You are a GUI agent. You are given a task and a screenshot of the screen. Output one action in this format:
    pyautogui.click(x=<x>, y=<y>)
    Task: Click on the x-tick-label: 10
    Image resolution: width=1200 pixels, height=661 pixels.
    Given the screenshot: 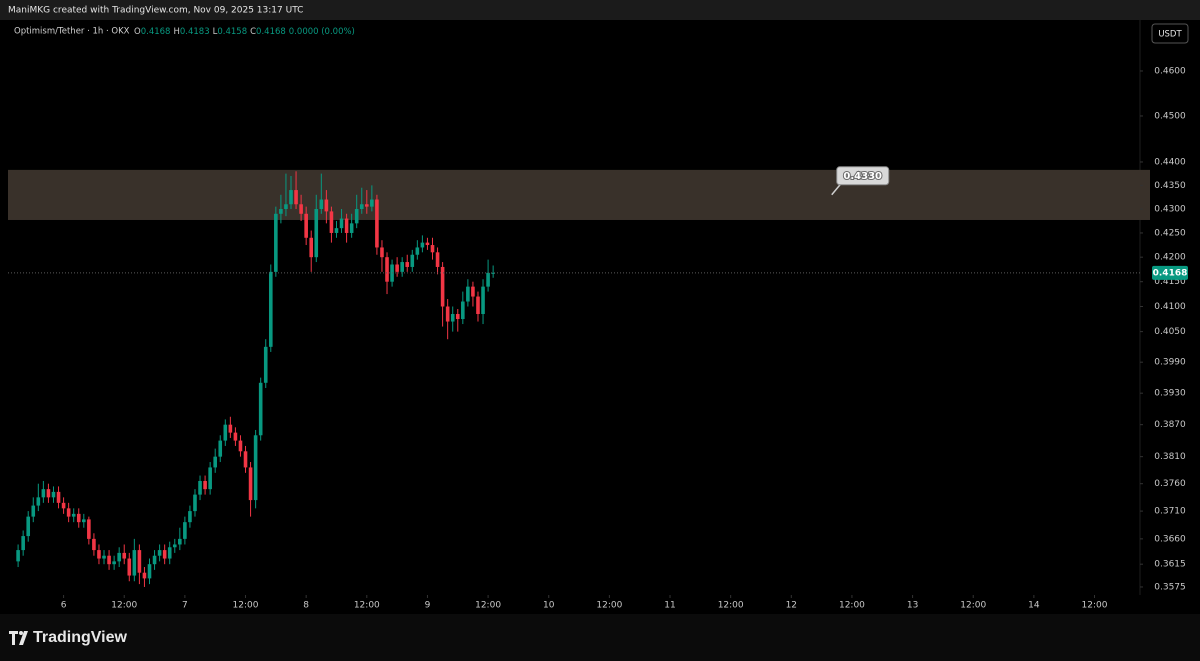 What is the action you would take?
    pyautogui.click(x=549, y=606)
    